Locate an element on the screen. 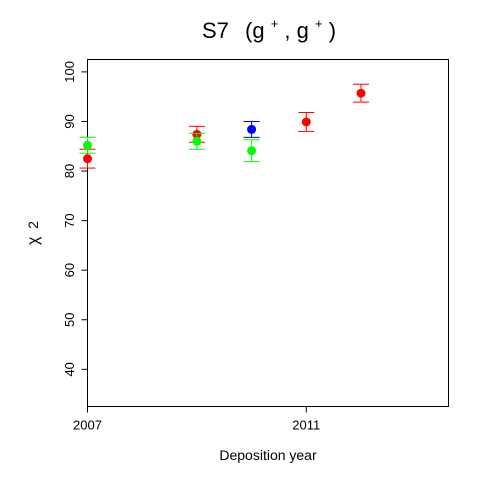 This screenshot has height=480, width=480. y-tick-label-50: 50 is located at coordinates (69, 320).